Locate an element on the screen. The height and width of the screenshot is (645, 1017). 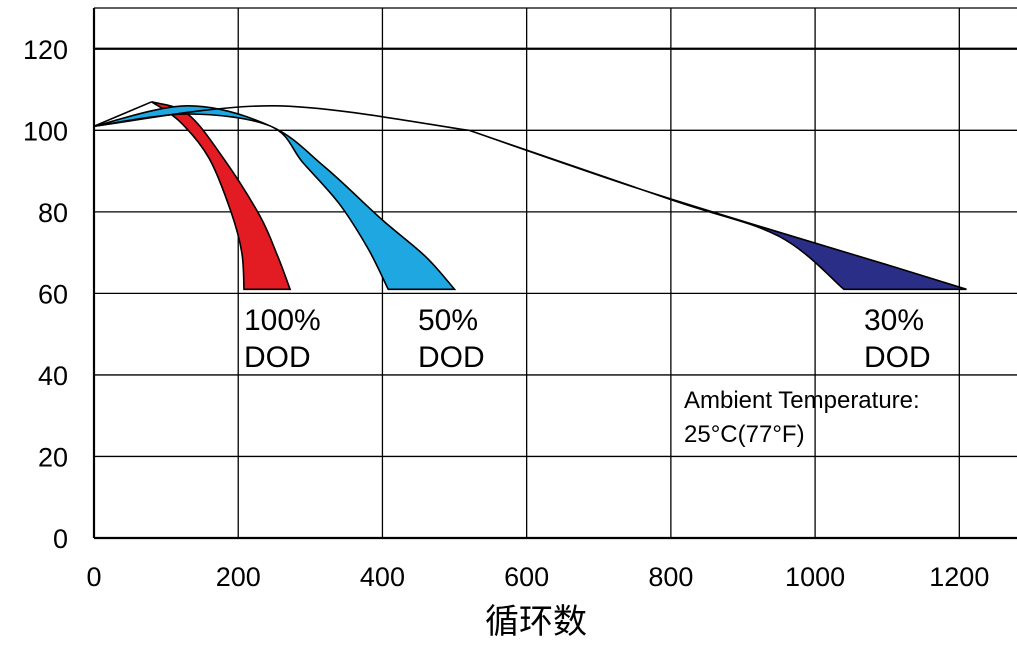
y-tick-label-40: 40 is located at coordinates (53, 376).